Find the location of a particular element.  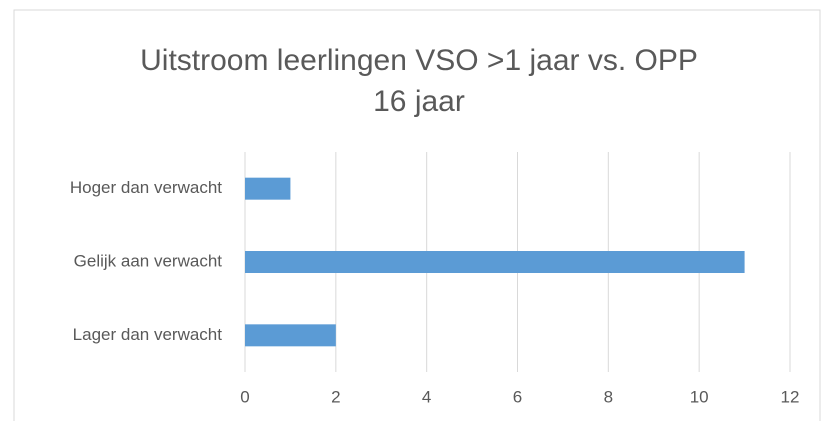

x-tick-label: 10 is located at coordinates (699, 396).